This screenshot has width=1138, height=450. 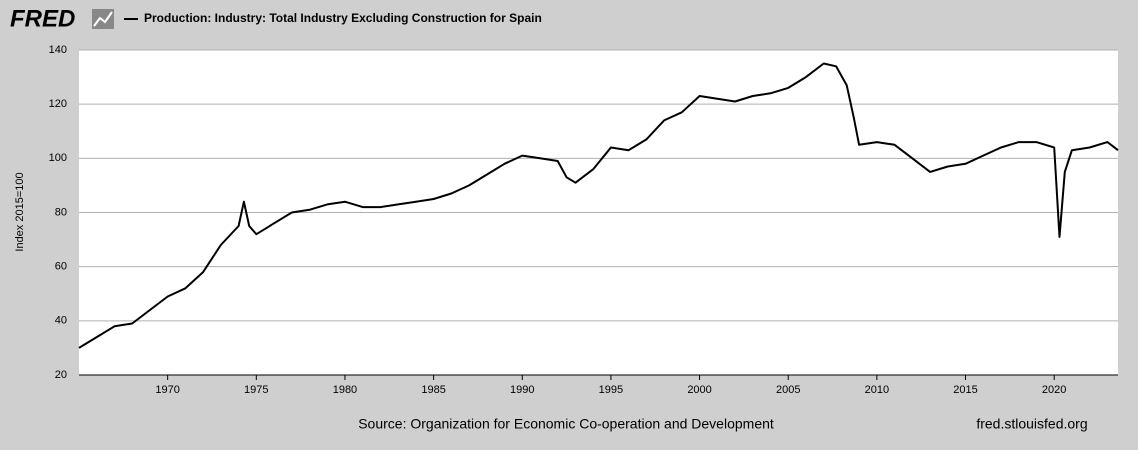 What do you see at coordinates (42, 18) in the screenshot?
I see `logo: FRED` at bounding box center [42, 18].